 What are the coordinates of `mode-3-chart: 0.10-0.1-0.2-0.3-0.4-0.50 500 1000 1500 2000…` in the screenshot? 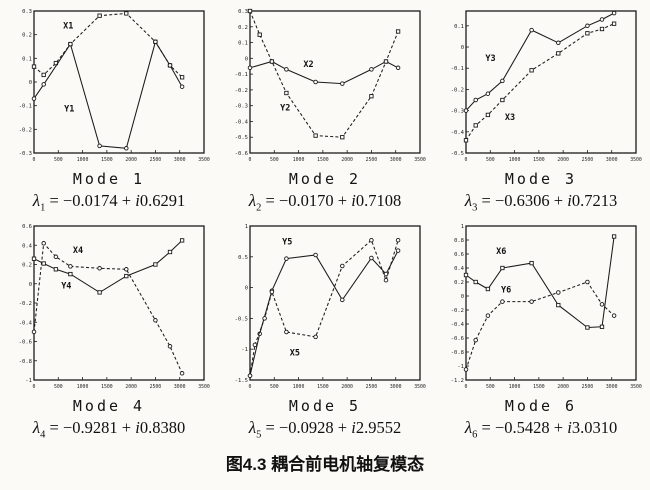 It's located at (546, 86).